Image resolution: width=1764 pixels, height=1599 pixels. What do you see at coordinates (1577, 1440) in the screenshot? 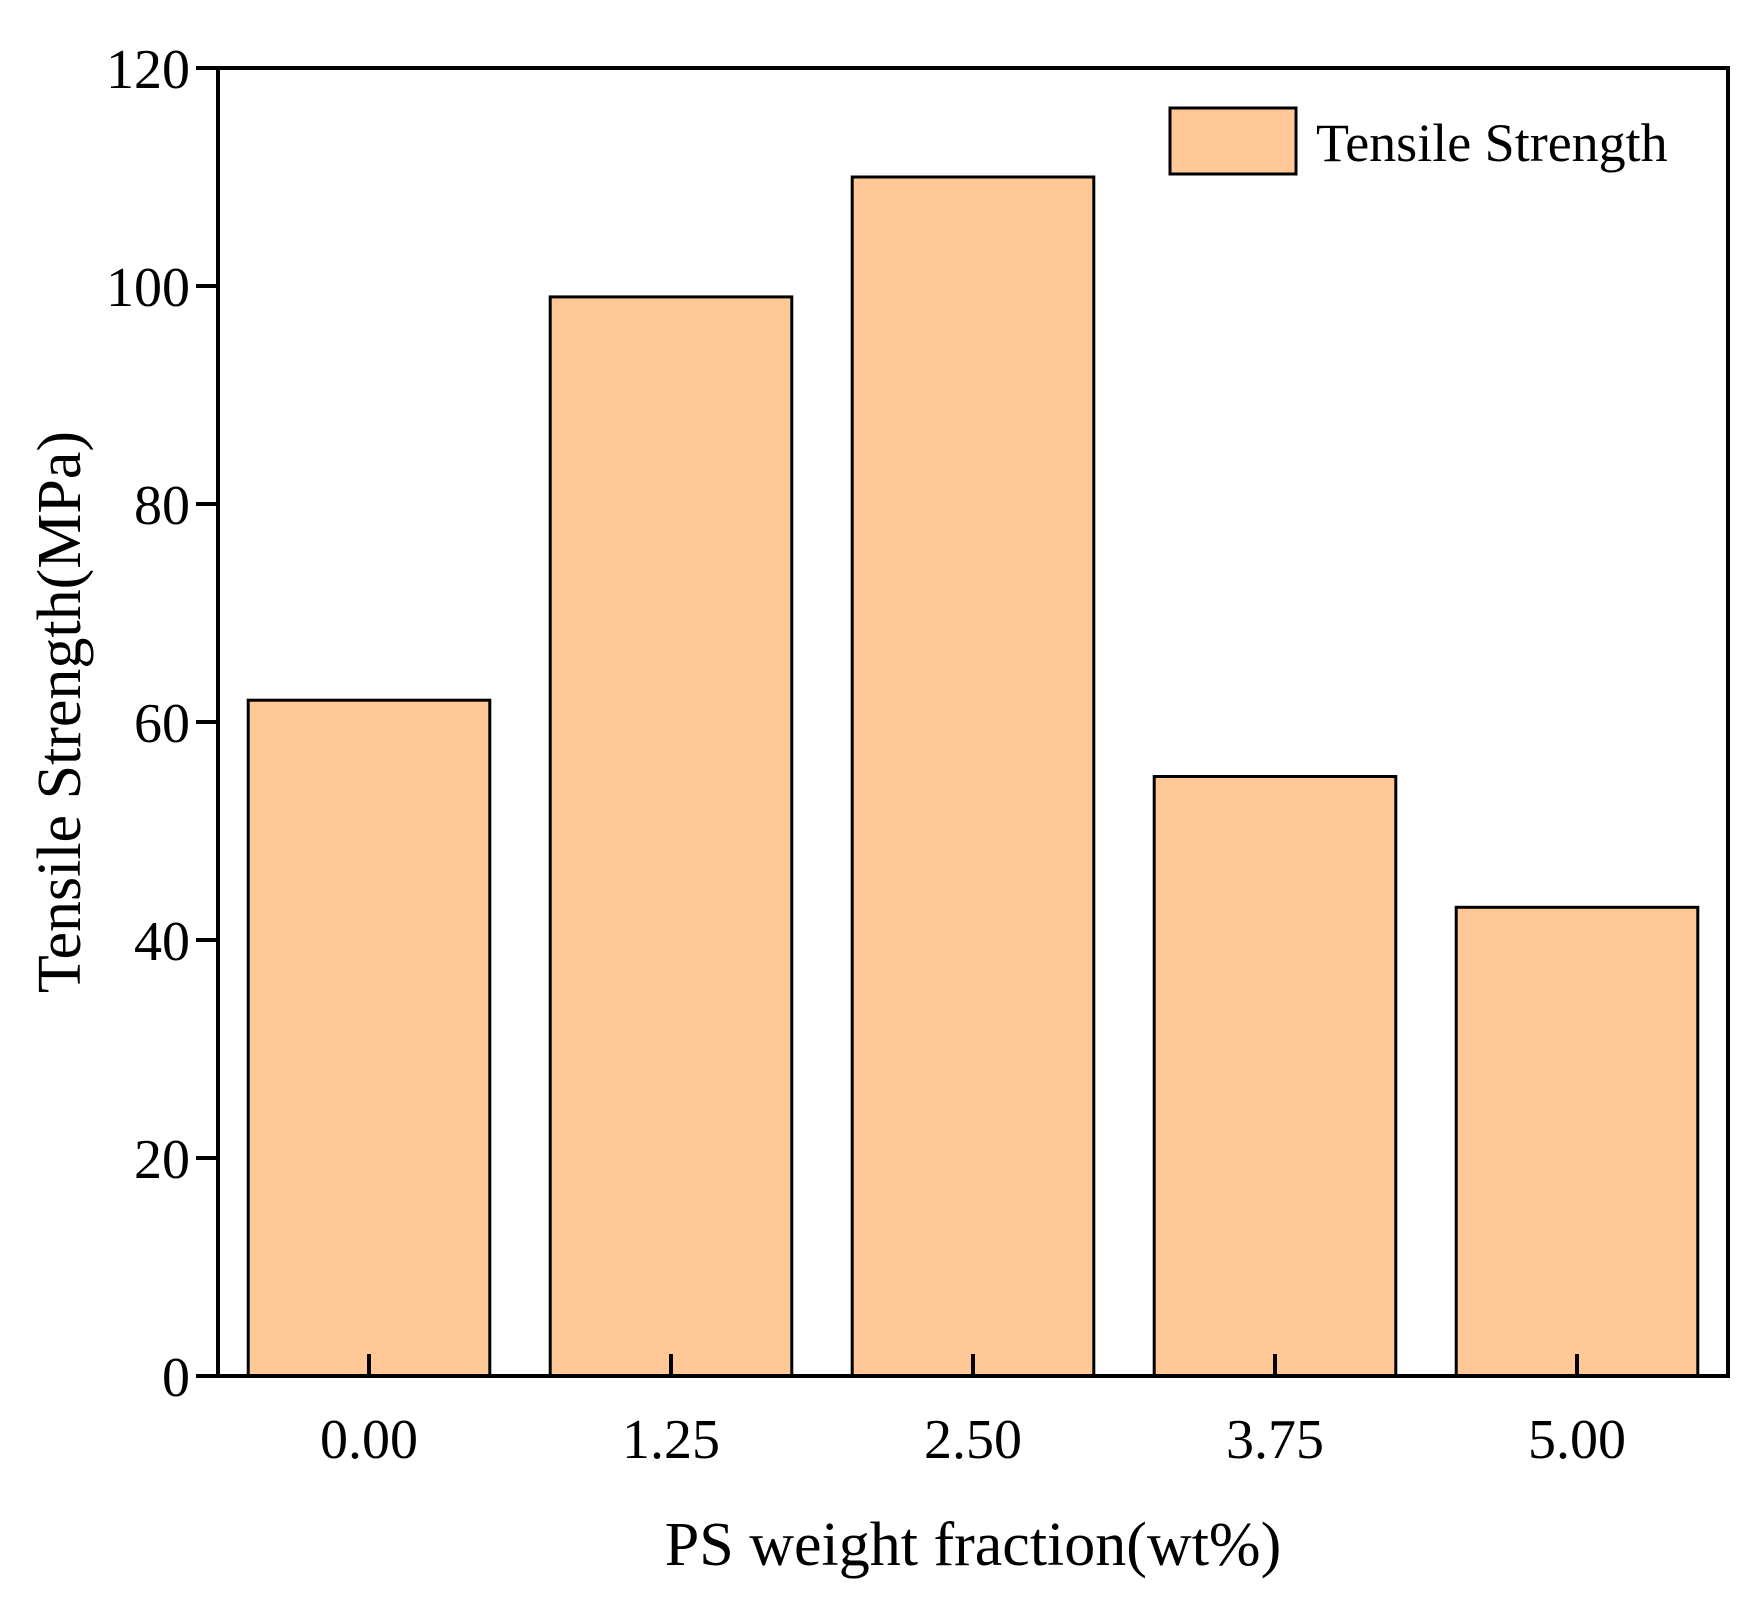
I see `x-tick-label-5.00: 5.00` at bounding box center [1577, 1440].